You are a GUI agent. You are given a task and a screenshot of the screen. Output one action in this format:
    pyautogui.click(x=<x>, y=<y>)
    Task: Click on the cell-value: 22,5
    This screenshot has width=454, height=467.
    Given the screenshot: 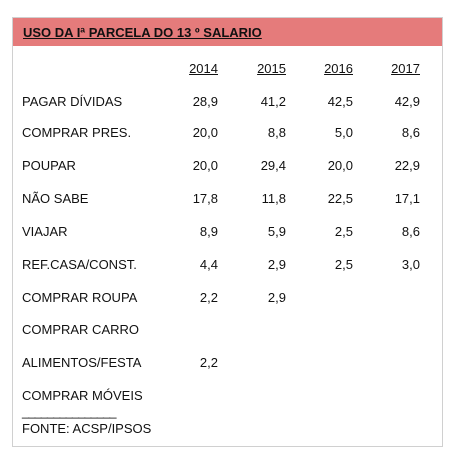 What is the action you would take?
    pyautogui.click(x=340, y=198)
    